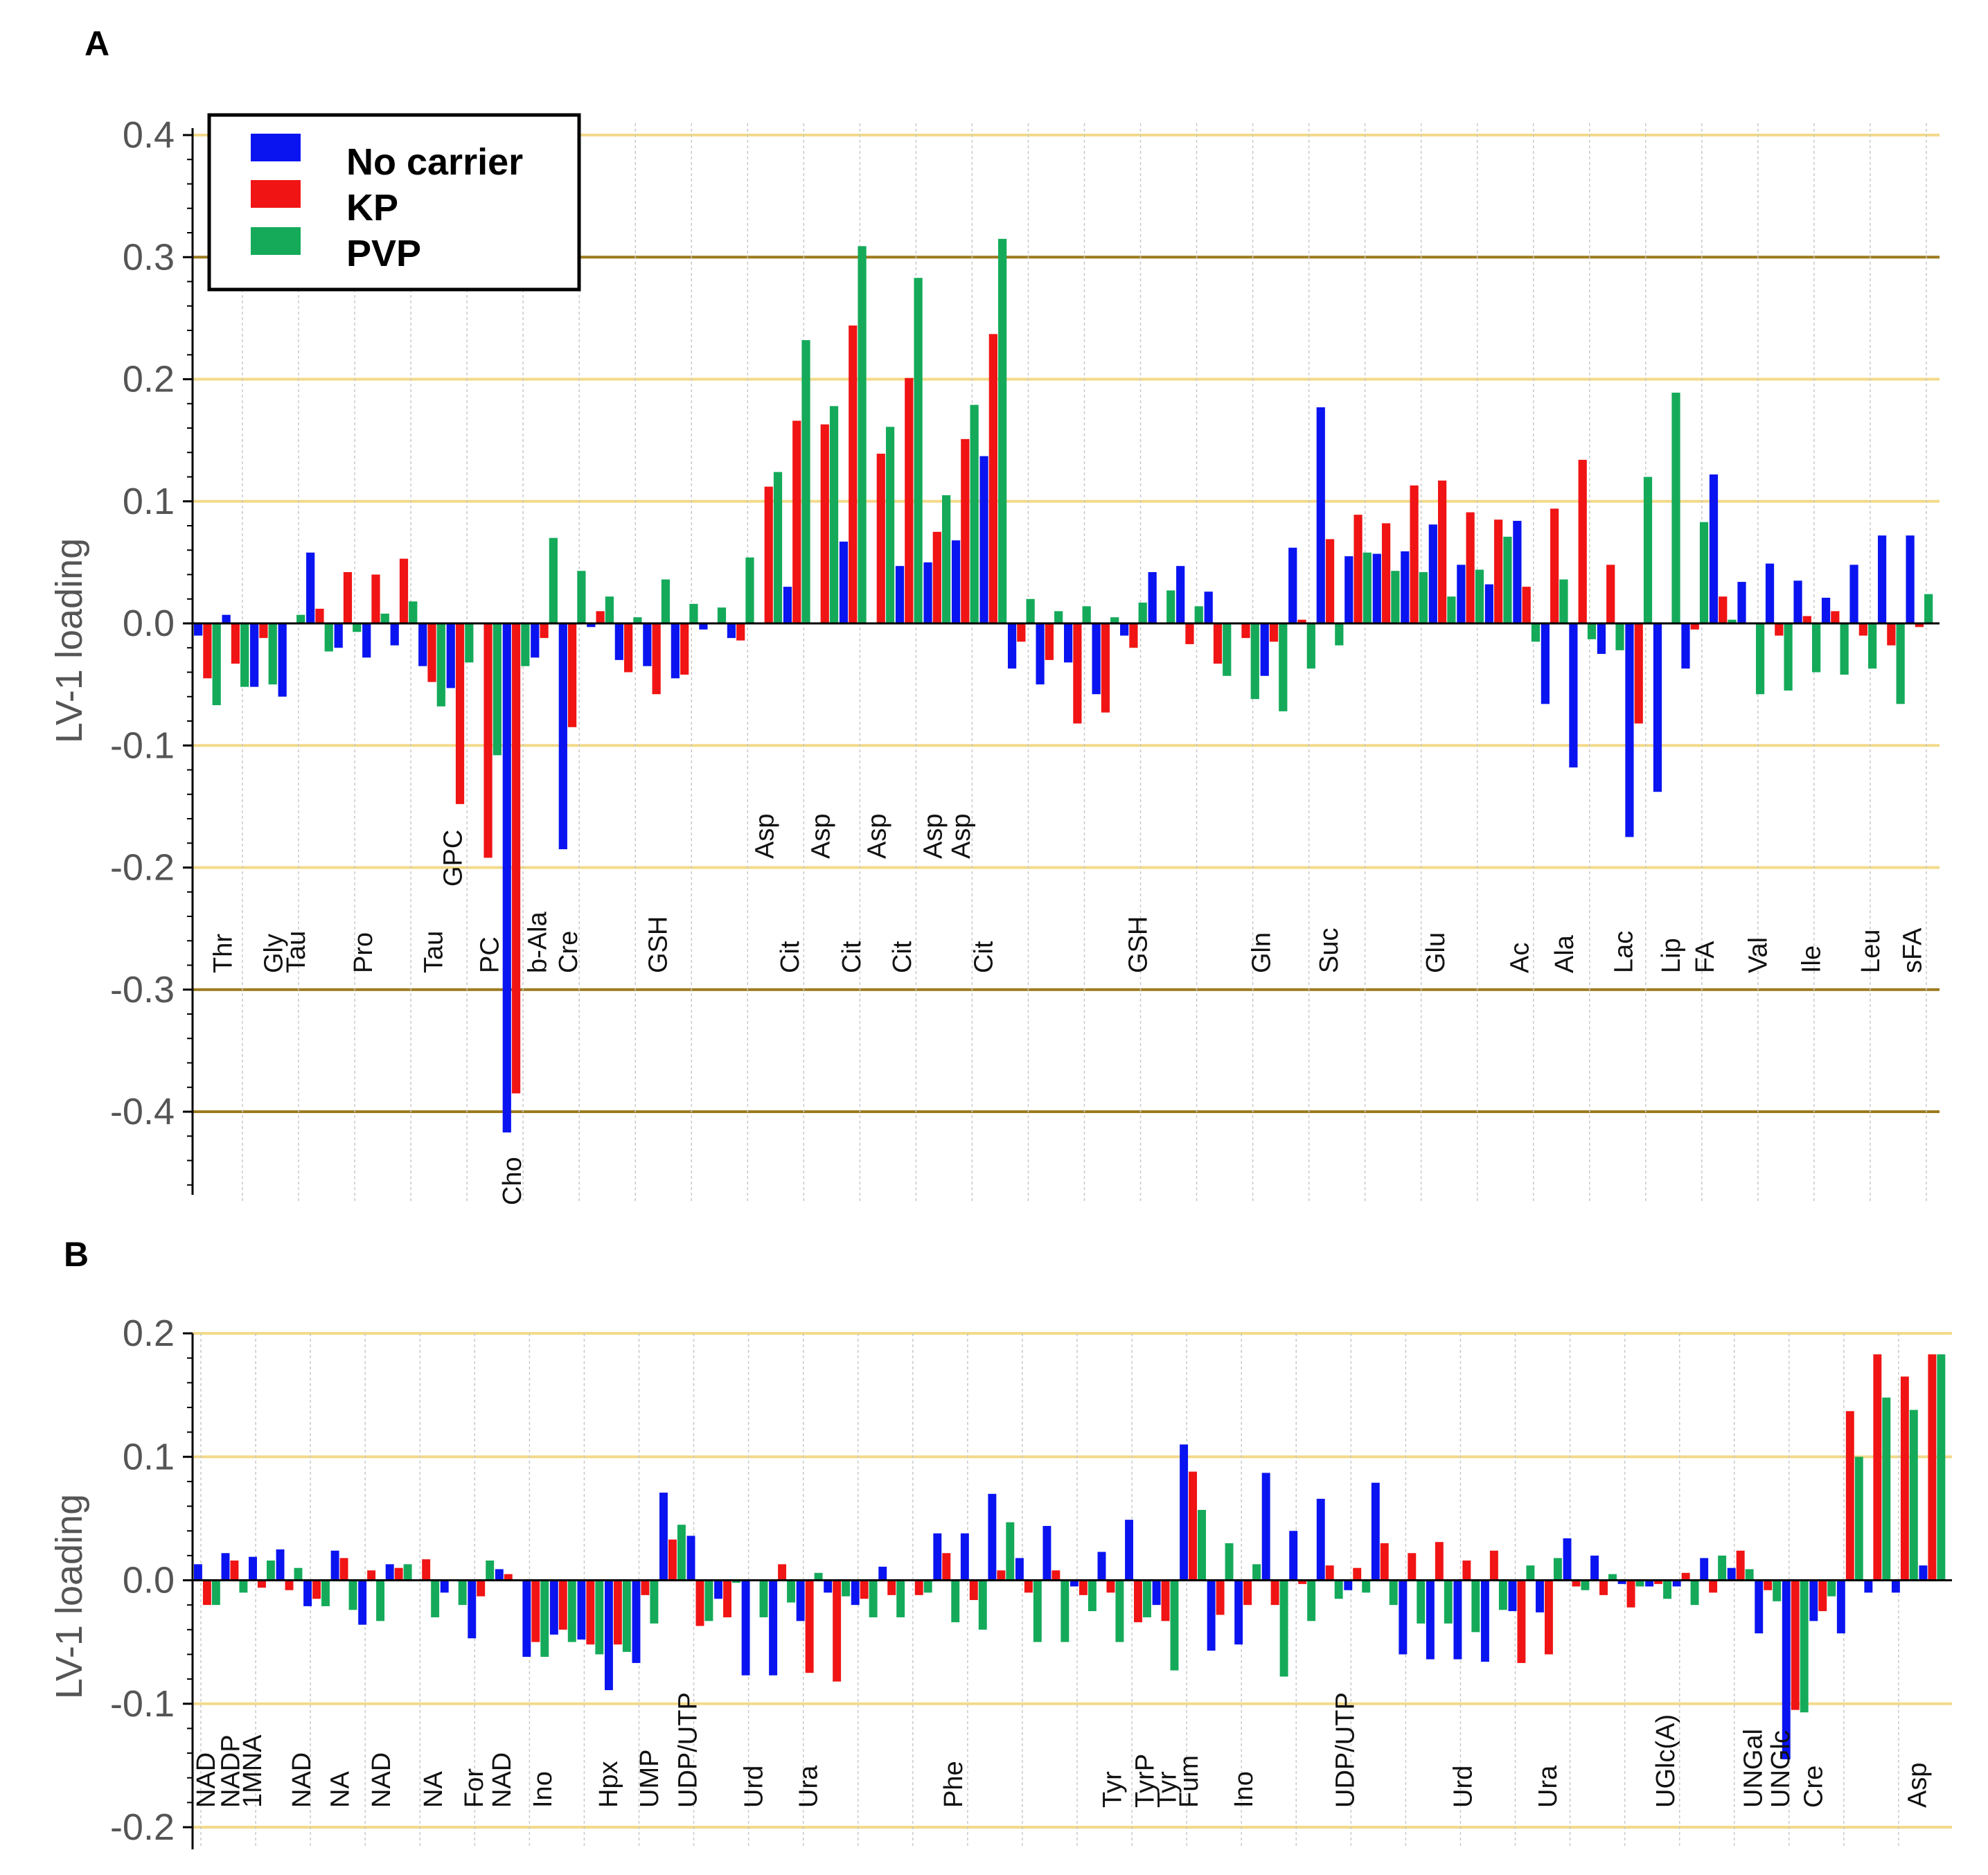 The image size is (1988, 1875). What do you see at coordinates (149, 1581) in the screenshot?
I see `y-tick-label: 0.0` at bounding box center [149, 1581].